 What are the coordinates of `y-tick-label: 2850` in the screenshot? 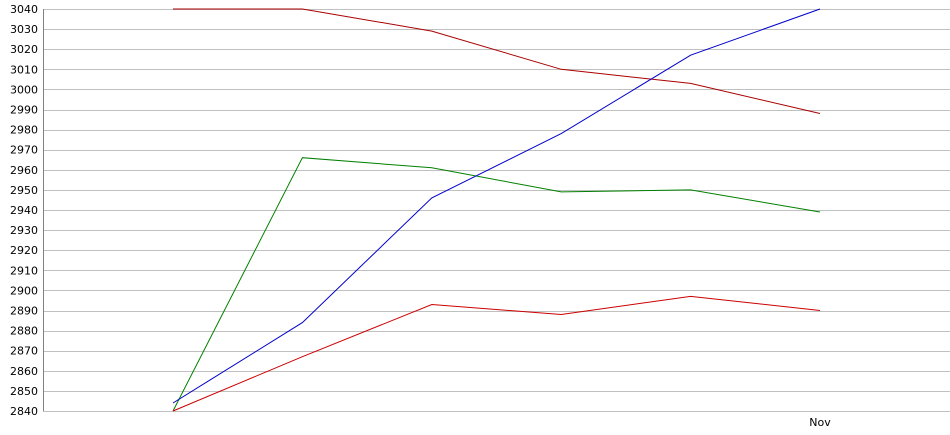 It's located at (24, 391).